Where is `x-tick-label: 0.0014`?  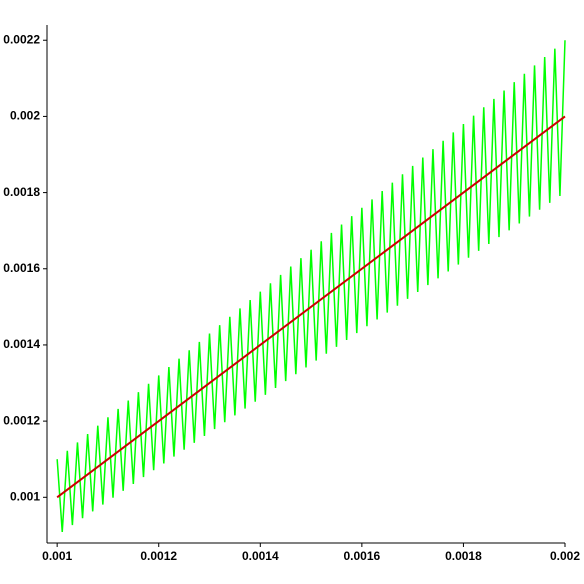 x-tick-label: 0.0014 is located at coordinates (260, 556).